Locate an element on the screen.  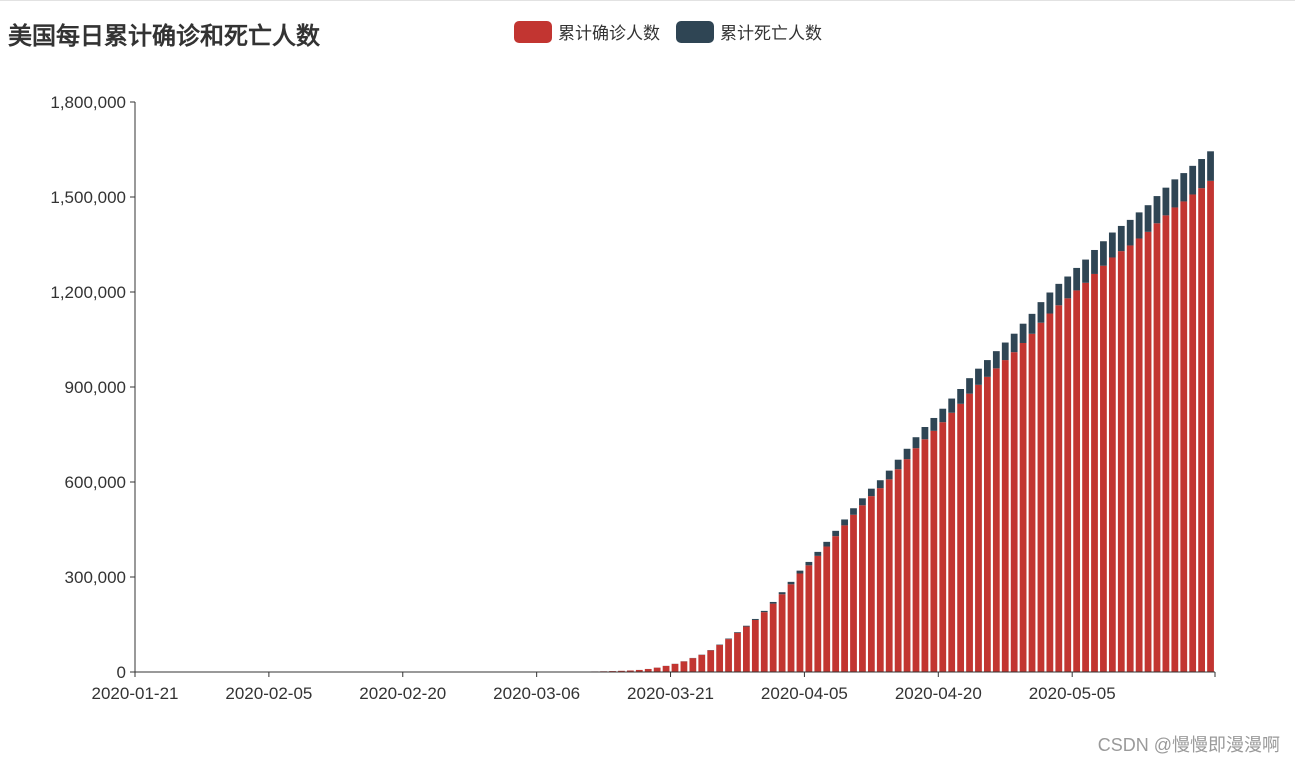
legend-swatch-confirmed is located at coordinates (533, 31).